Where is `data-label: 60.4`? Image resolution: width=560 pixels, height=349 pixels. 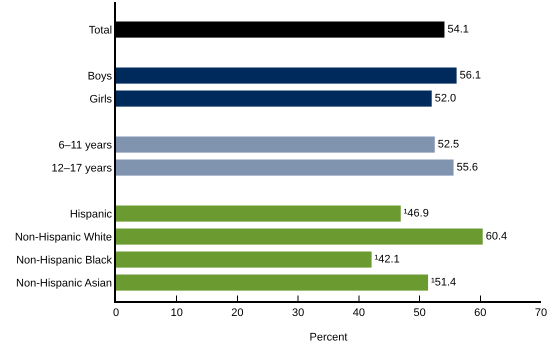 data-label: 60.4 is located at coordinates (497, 236).